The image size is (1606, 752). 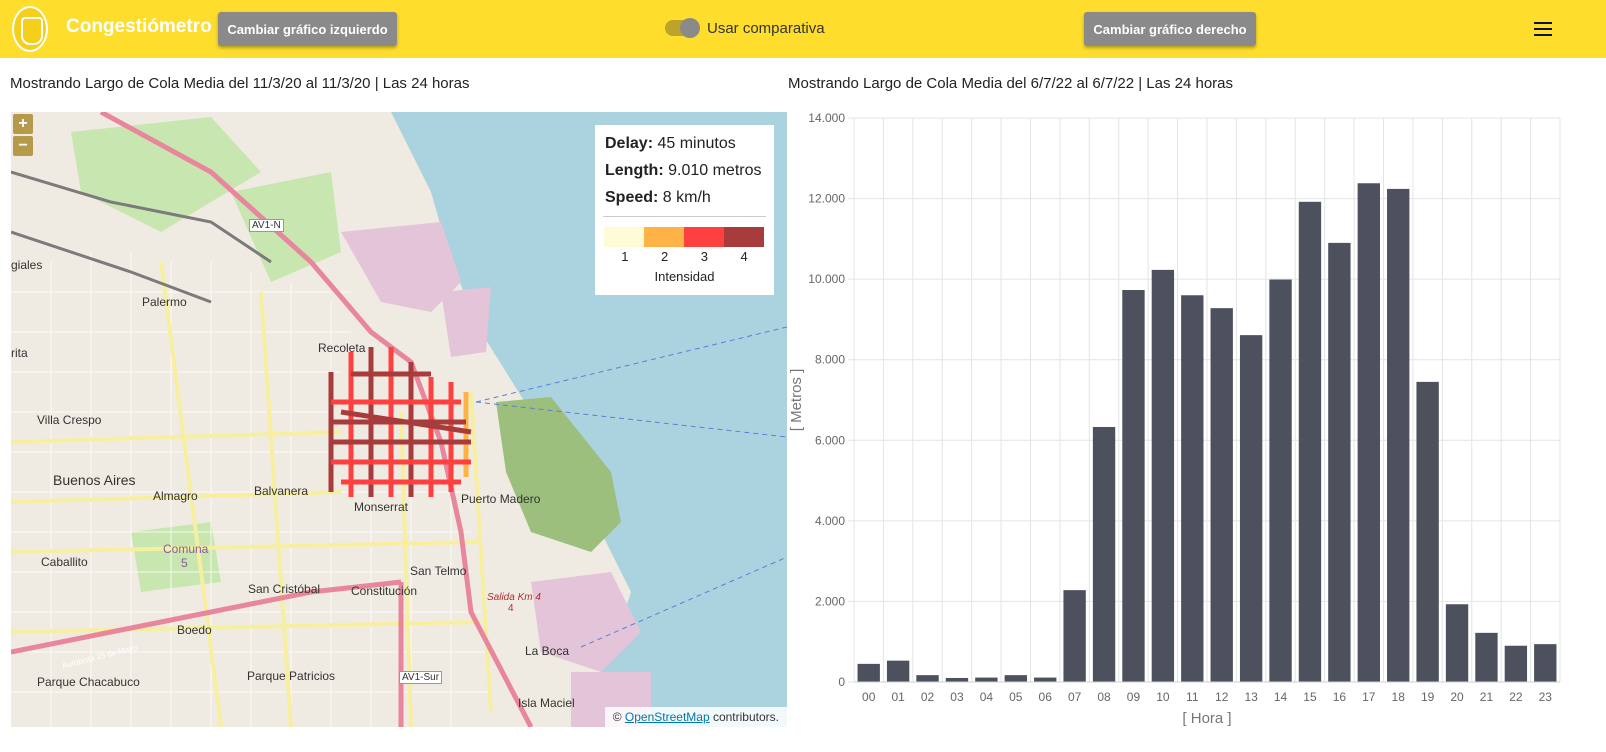 What do you see at coordinates (284, 589) in the screenshot?
I see `map-label-san-cristobal: San Cristóbal` at bounding box center [284, 589].